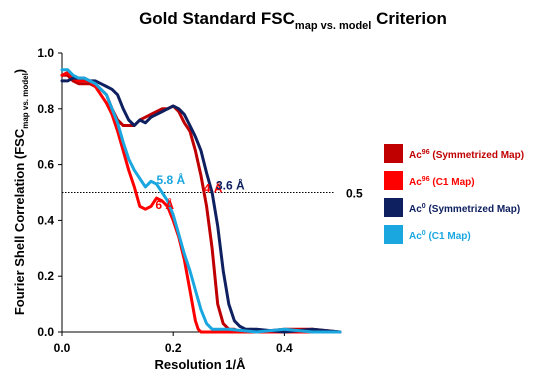 This screenshot has height=381, width=548. Describe the element at coordinates (173, 348) in the screenshot. I see `x-tick-label: 0.2` at that location.